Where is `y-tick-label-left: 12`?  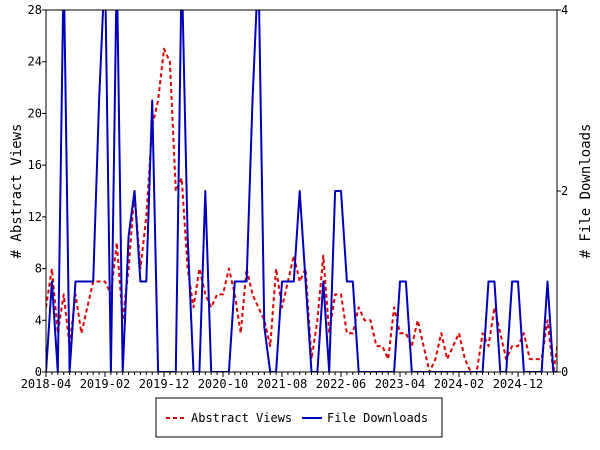
y-tick-label-left: 12 is located at coordinates (35, 217).